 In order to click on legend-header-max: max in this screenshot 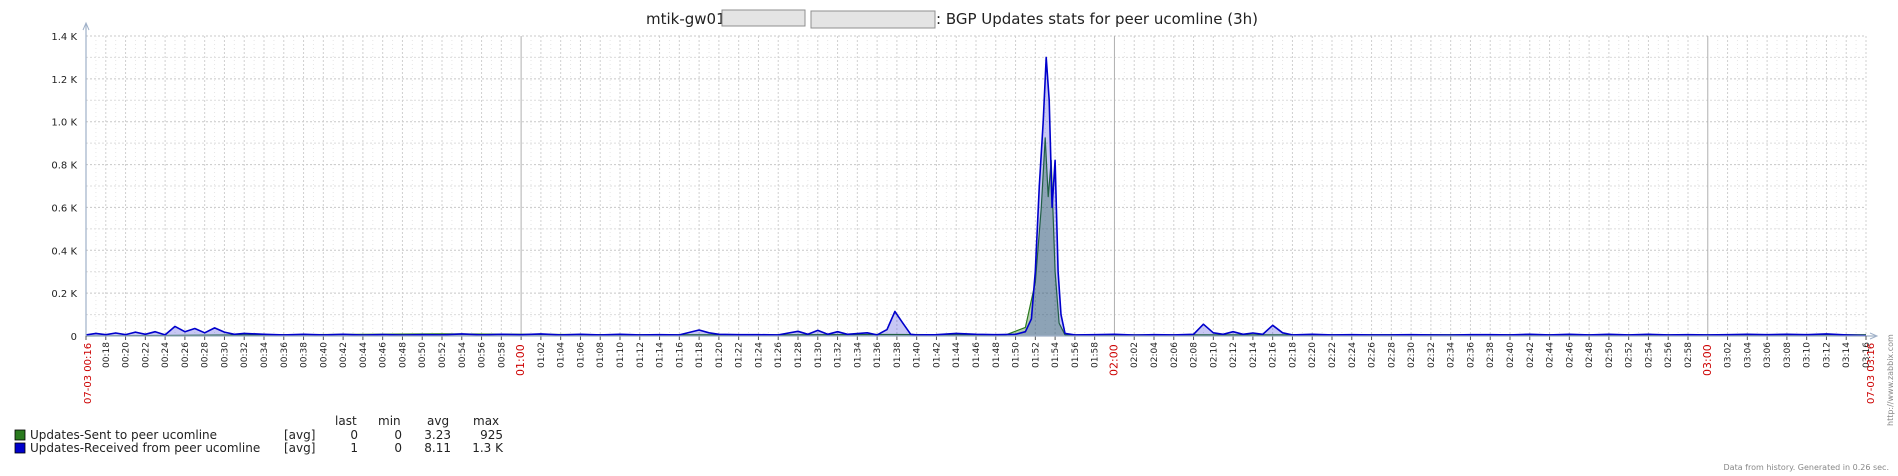, I will do `click(486, 421)`.